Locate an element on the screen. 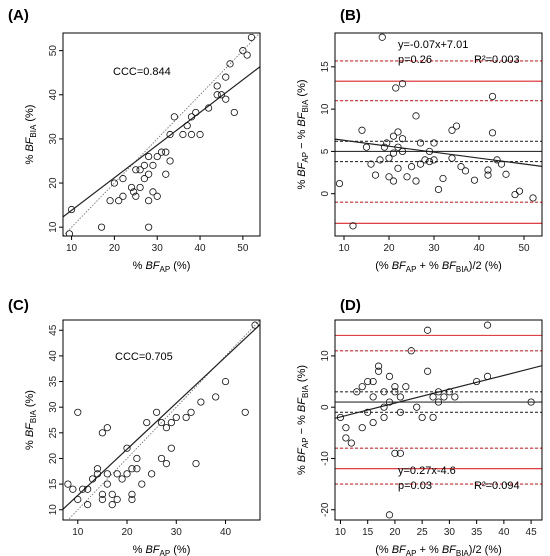 This screenshot has width=550, height=556. y-tick-label: 20 is located at coordinates (53, 183).